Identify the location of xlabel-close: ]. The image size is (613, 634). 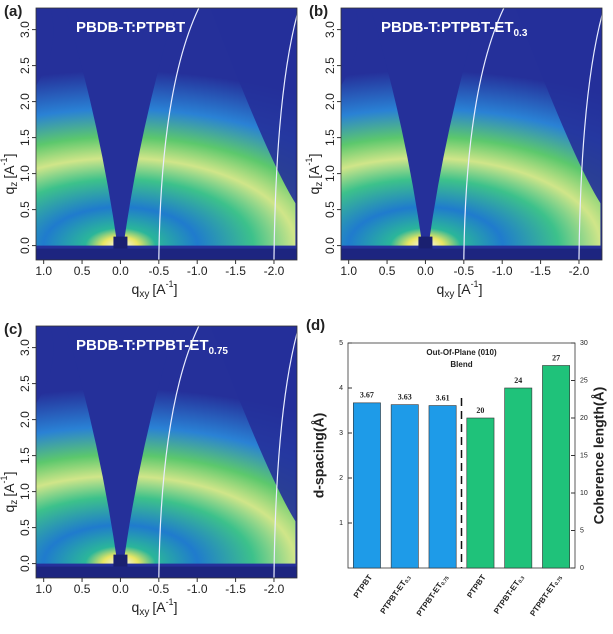
(176, 607).